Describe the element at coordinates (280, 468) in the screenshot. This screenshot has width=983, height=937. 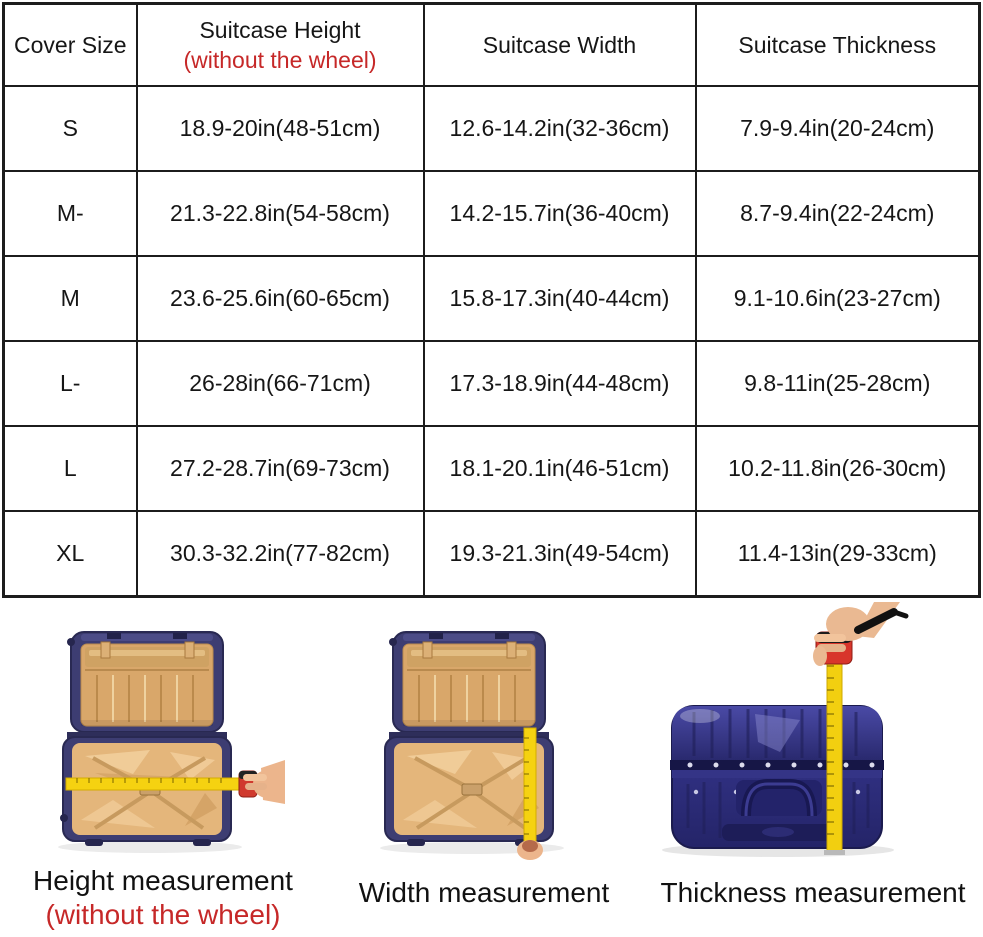
I see `cell-height: 27.2-28.7in(69-73cm)` at that location.